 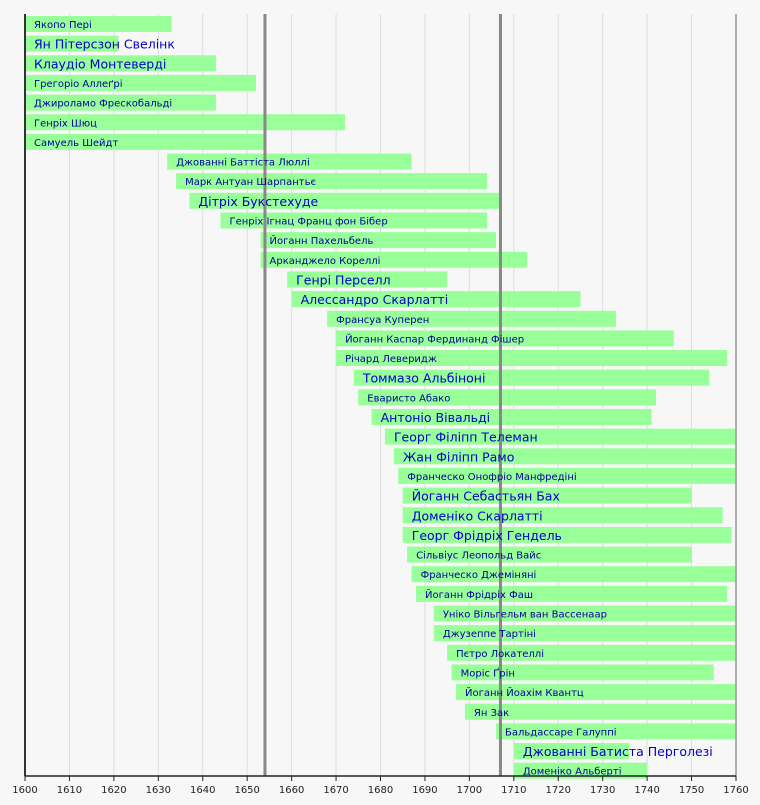 What do you see at coordinates (691, 790) in the screenshot?
I see `x-tick-label-1750: 1750` at bounding box center [691, 790].